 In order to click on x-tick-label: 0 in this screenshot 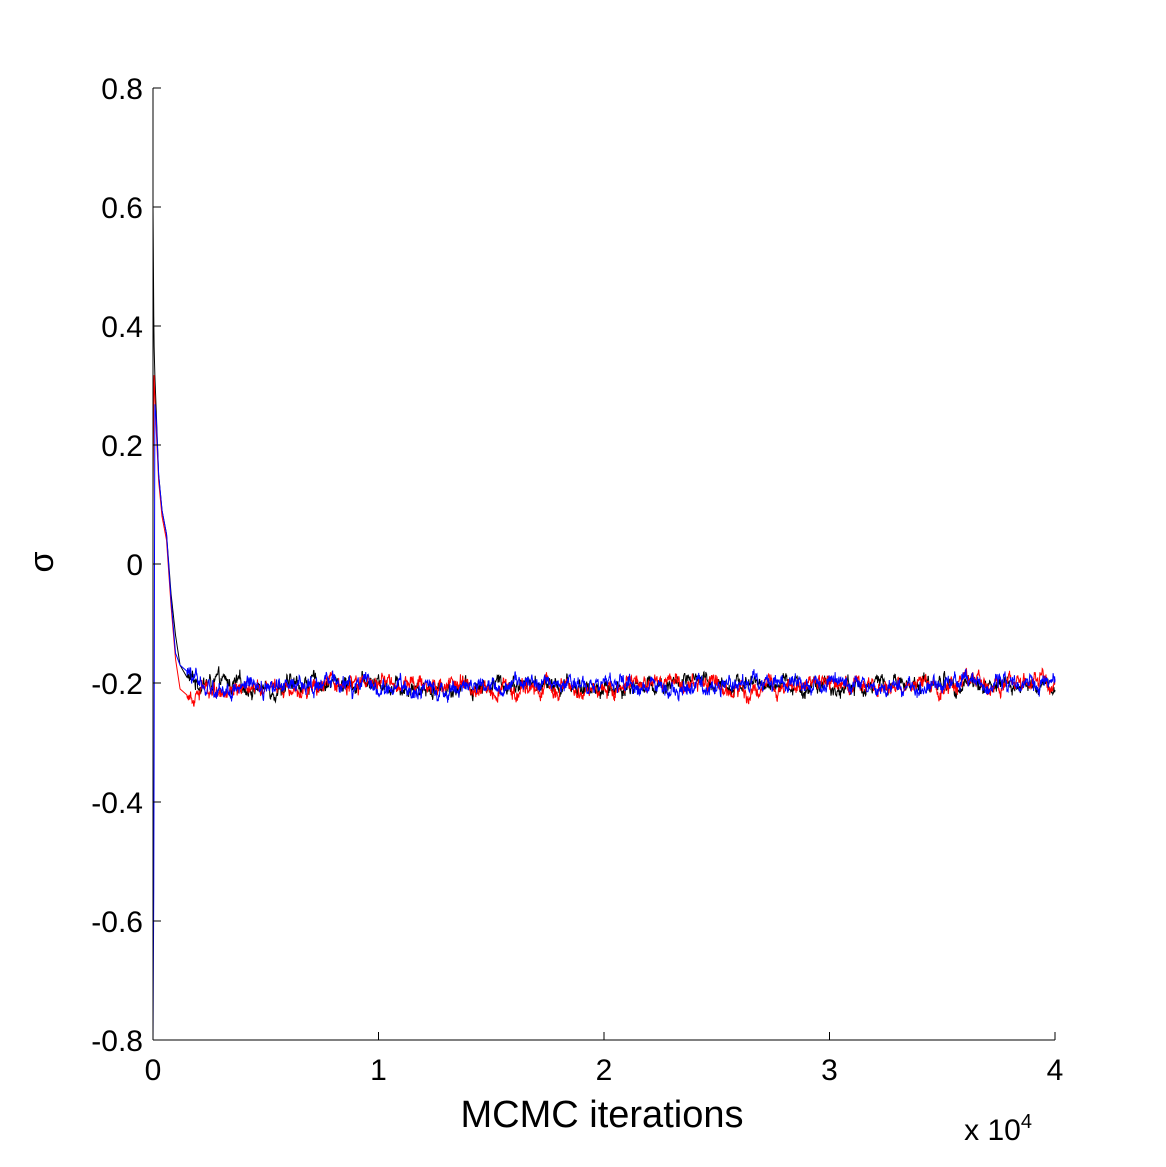, I will do `click(153, 1070)`.